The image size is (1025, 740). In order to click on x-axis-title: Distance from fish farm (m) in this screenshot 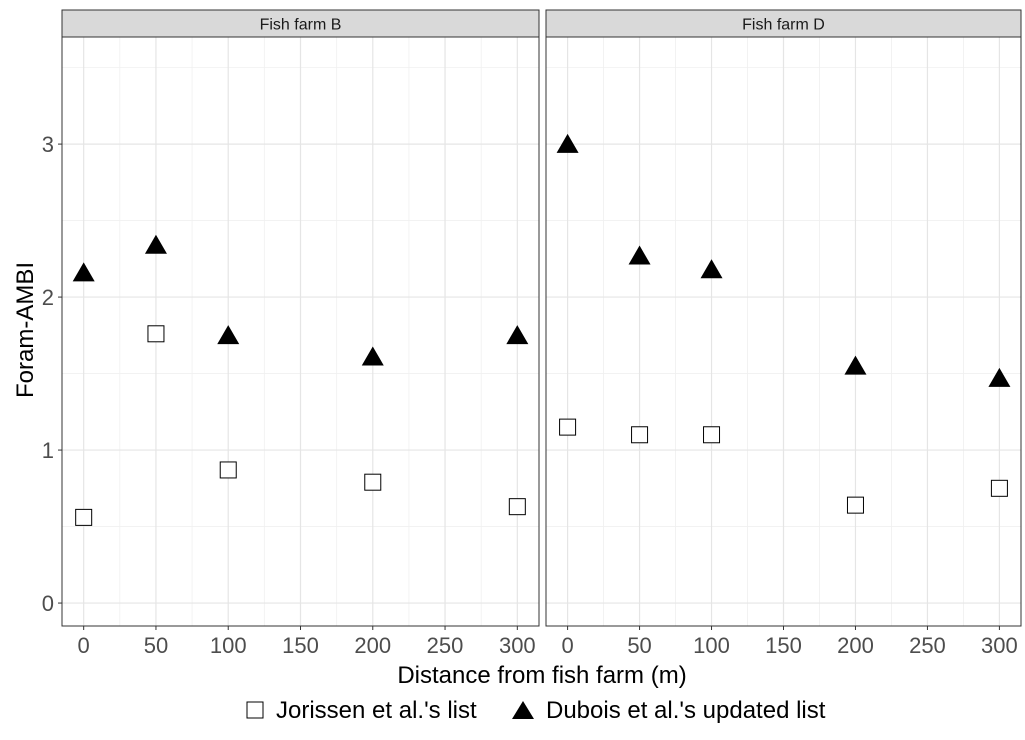, I will do `click(541, 675)`.